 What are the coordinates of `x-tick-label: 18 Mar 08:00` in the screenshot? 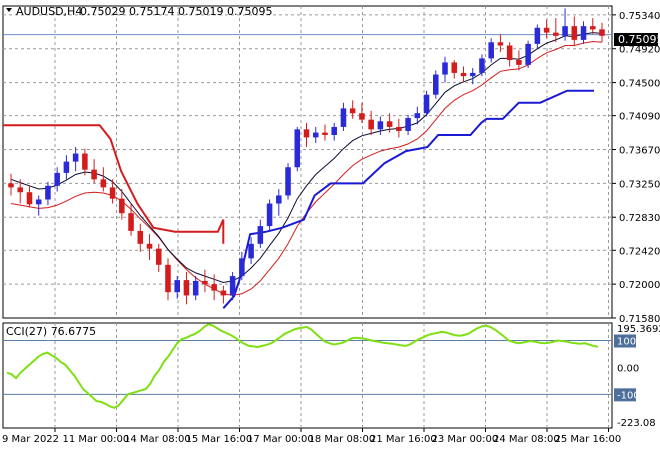 It's located at (342, 439).